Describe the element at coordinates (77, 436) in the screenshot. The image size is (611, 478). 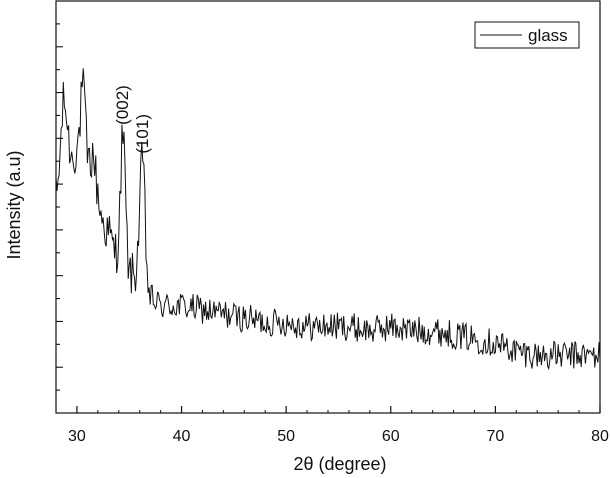
I see `x-tick-label: 30` at that location.